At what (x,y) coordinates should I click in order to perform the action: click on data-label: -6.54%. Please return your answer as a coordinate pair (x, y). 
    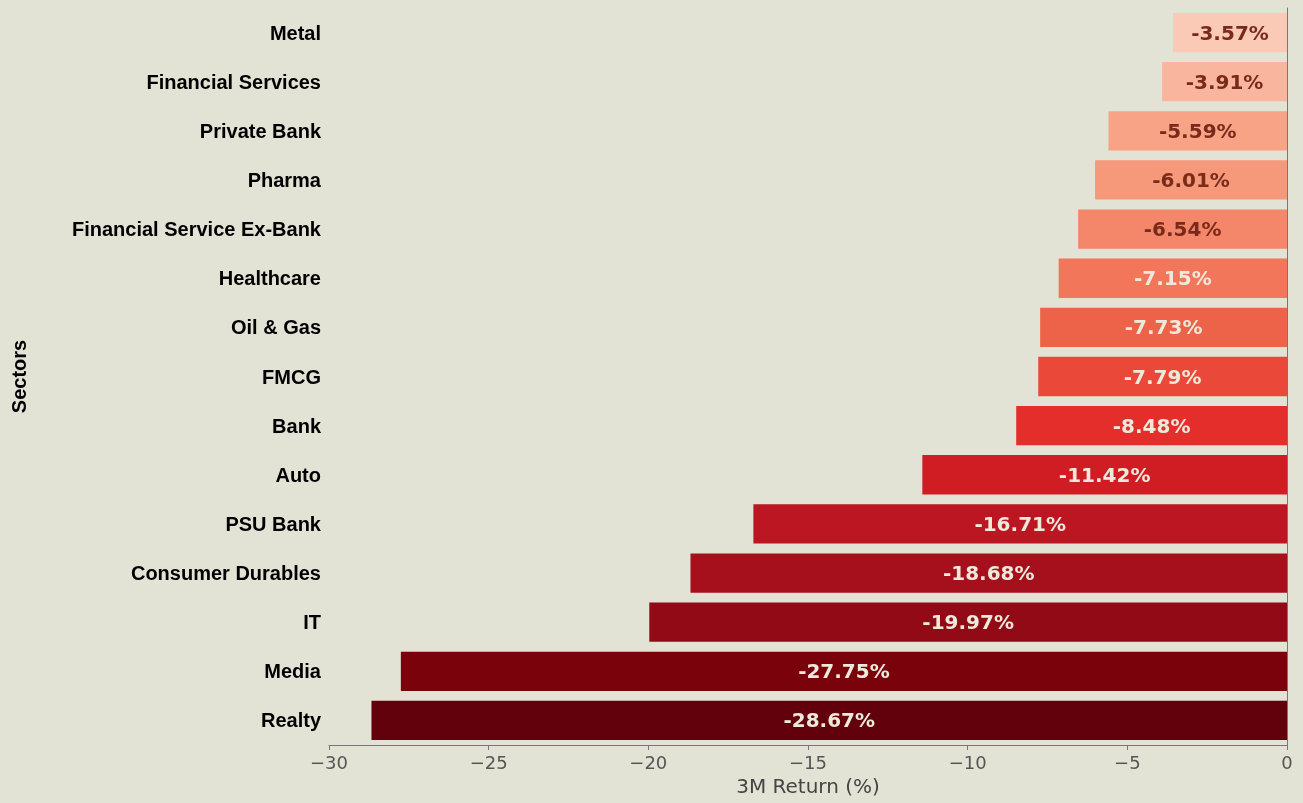
    Looking at the image, I should click on (1182, 229).